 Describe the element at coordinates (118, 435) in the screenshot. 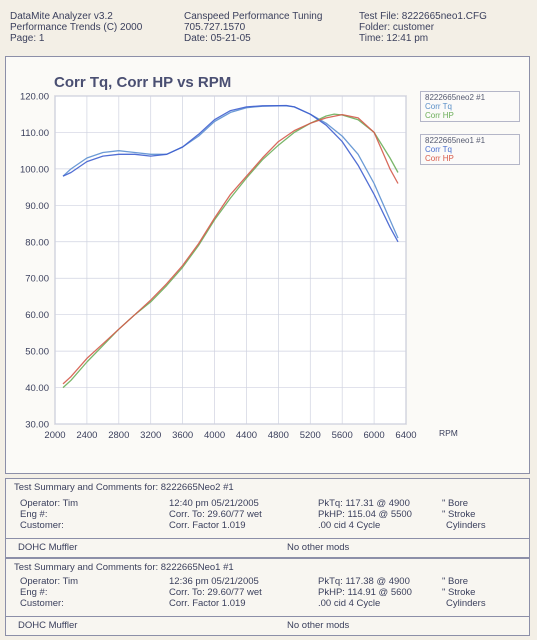

I see `x-tick-label: 2800` at that location.